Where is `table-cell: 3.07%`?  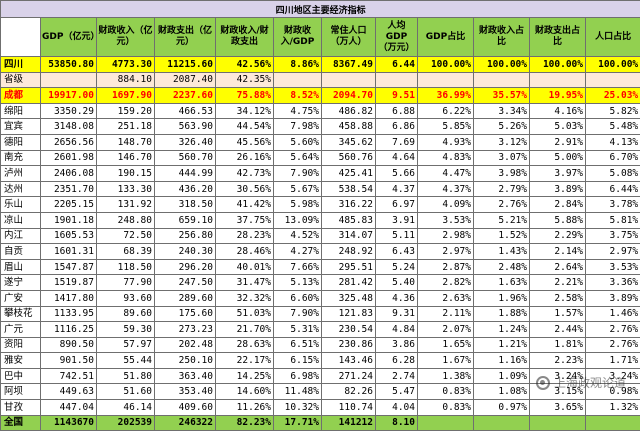
table-cell: 3.07% is located at coordinates (502, 158).